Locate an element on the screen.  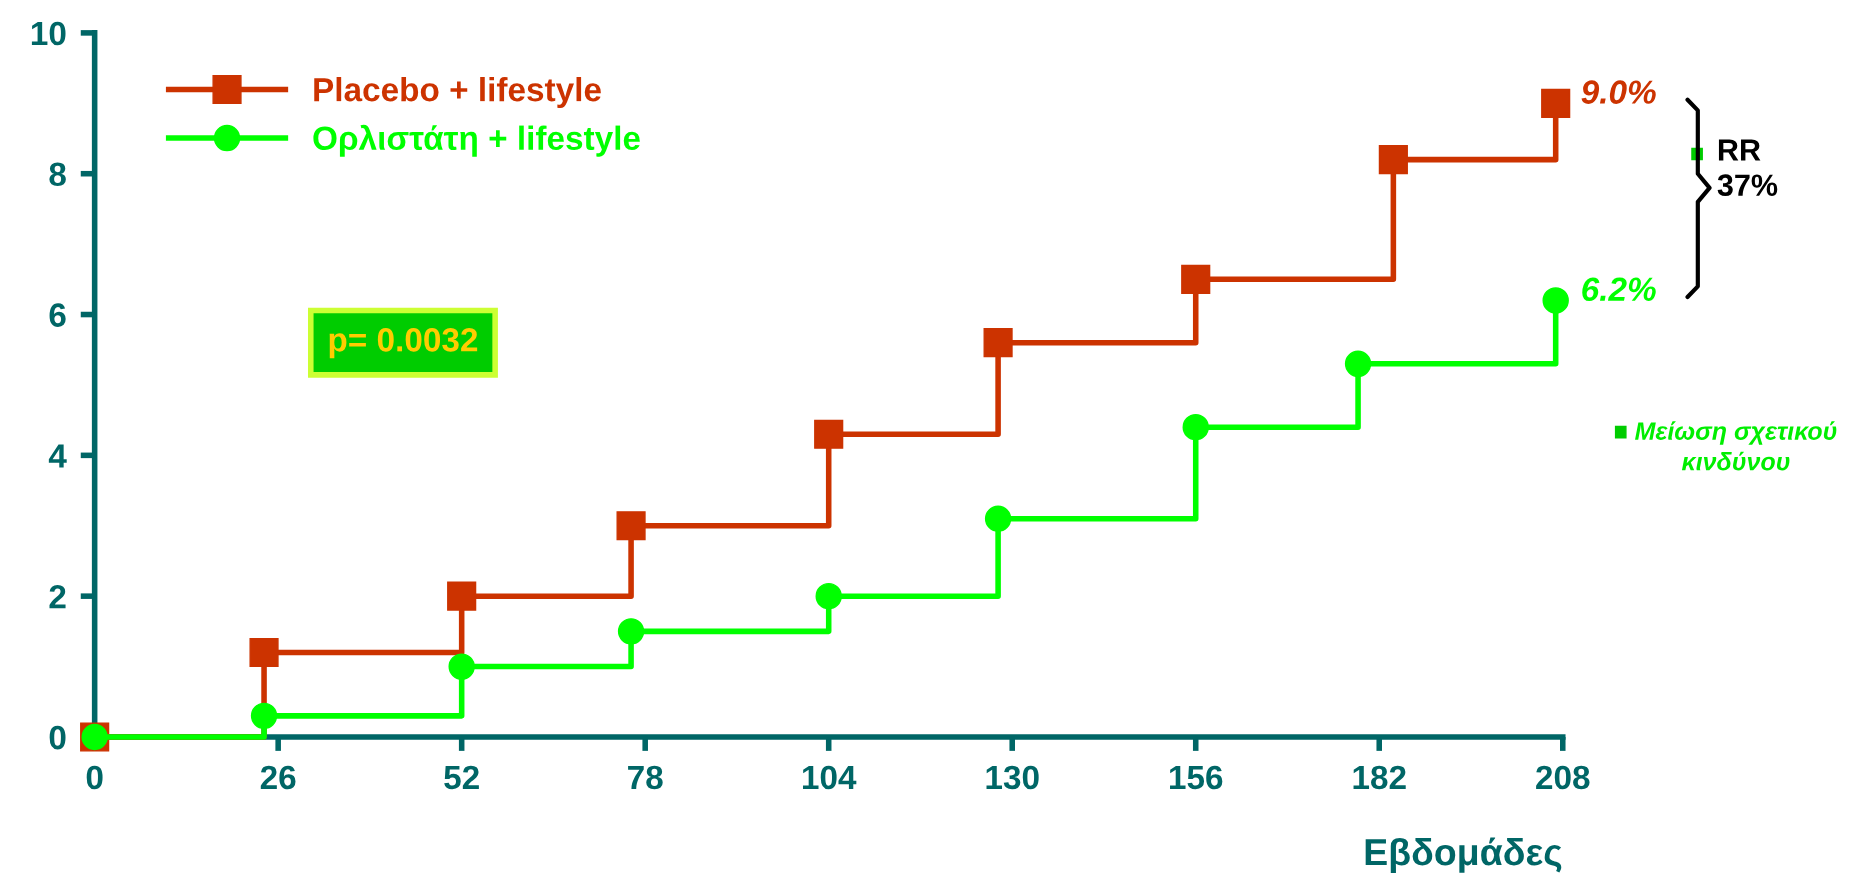
annotation: p= 0.0032 is located at coordinates (403, 343).